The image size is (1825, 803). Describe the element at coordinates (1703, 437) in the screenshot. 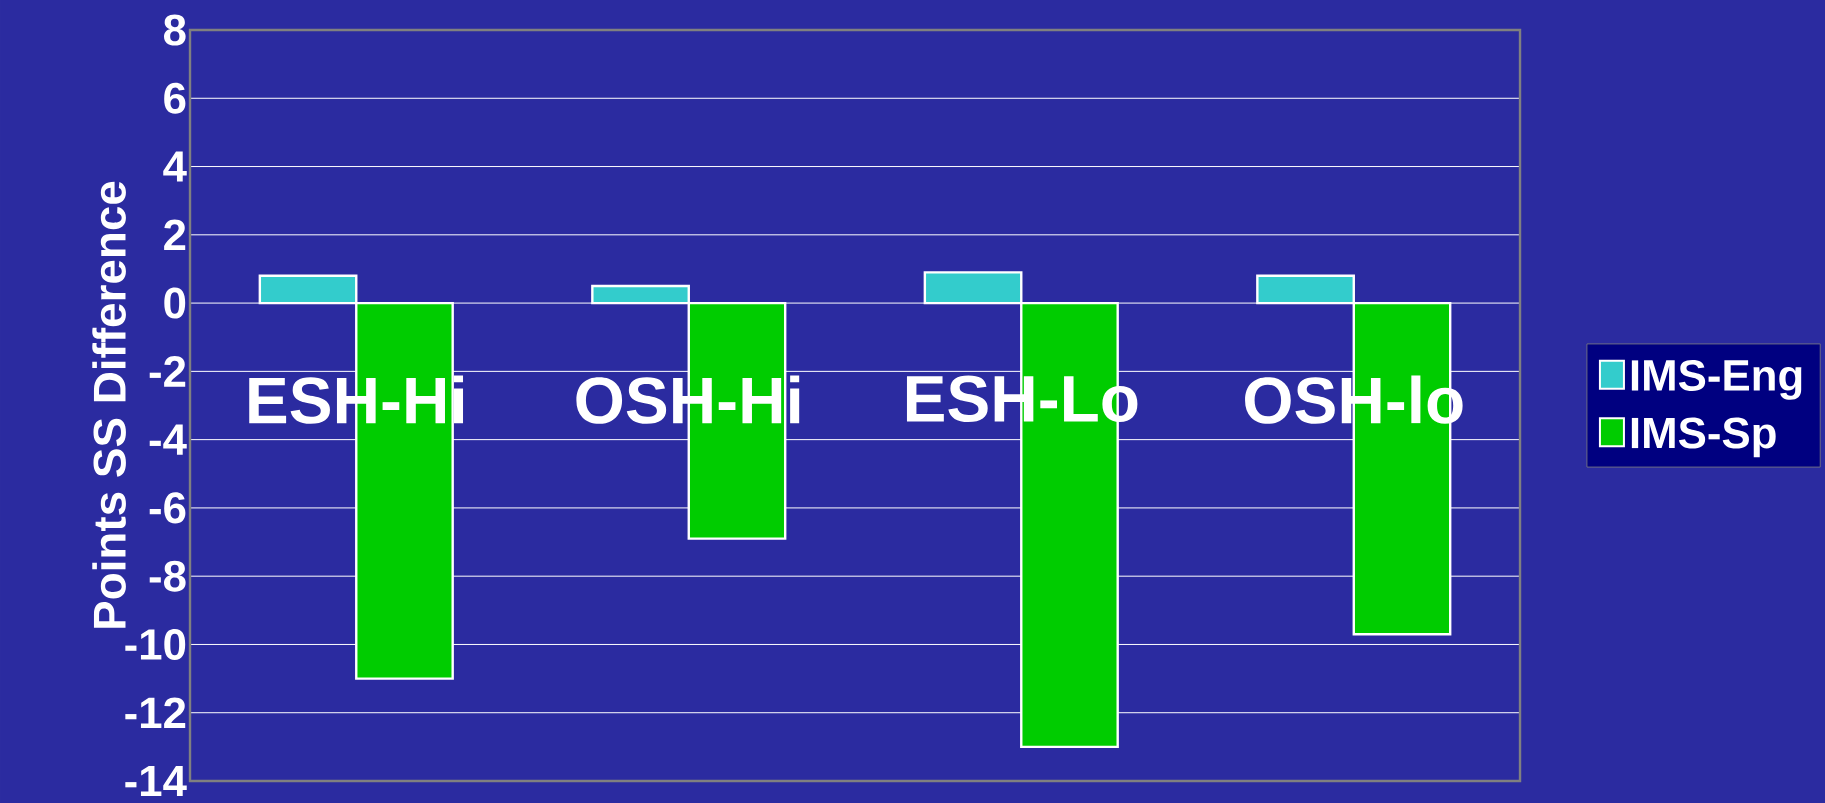

I see `legend-label: IMS-Sp` at that location.